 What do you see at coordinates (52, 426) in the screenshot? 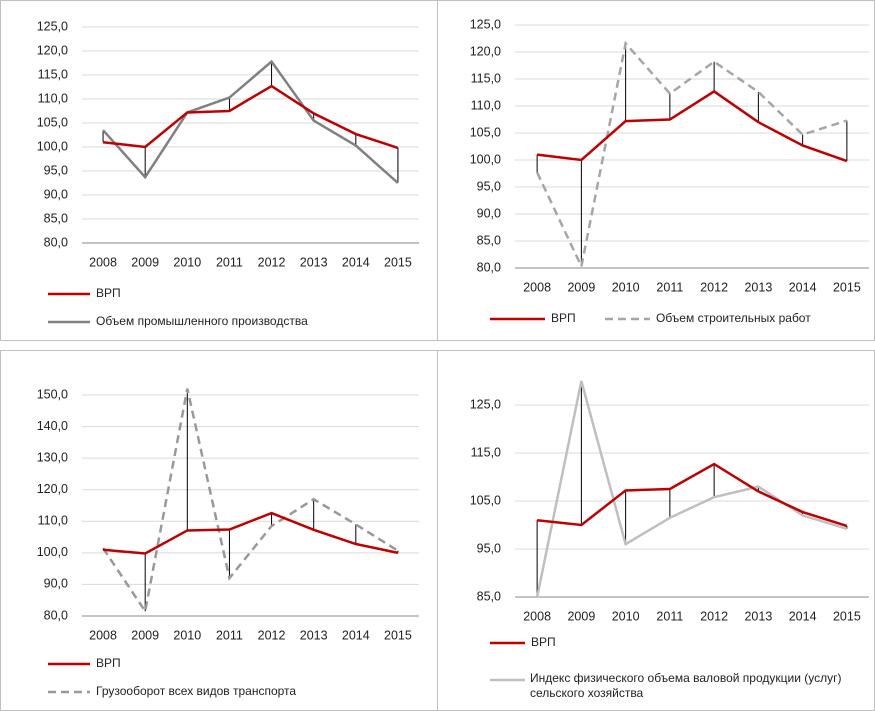
I see `y-tick-label: 140,0` at bounding box center [52, 426].